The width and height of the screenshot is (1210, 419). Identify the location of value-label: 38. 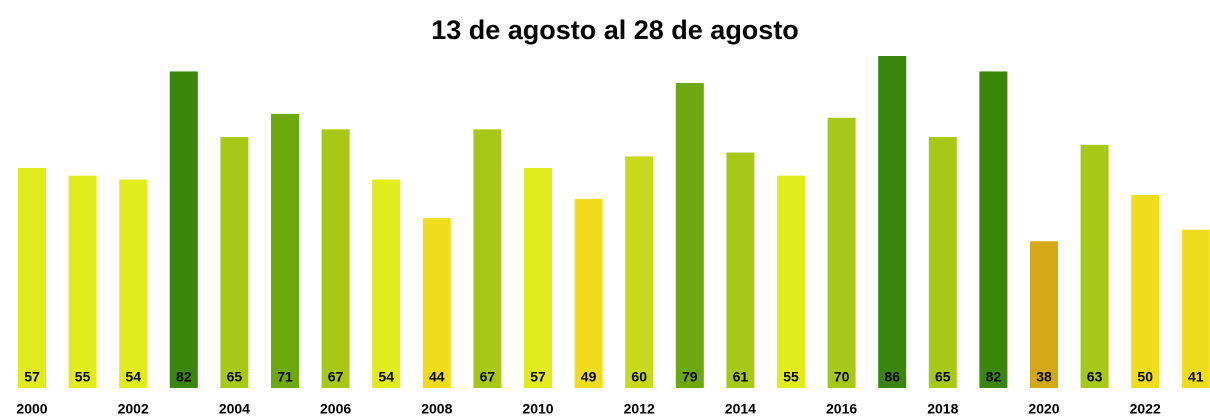
(1044, 377).